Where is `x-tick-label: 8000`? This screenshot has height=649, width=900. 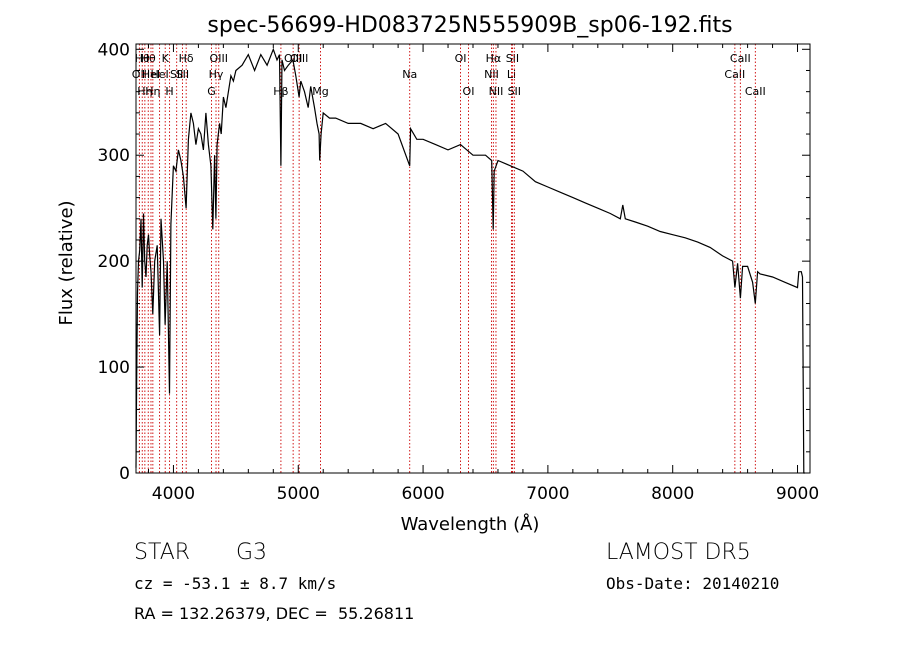
x-tick-label: 8000 is located at coordinates (672, 494).